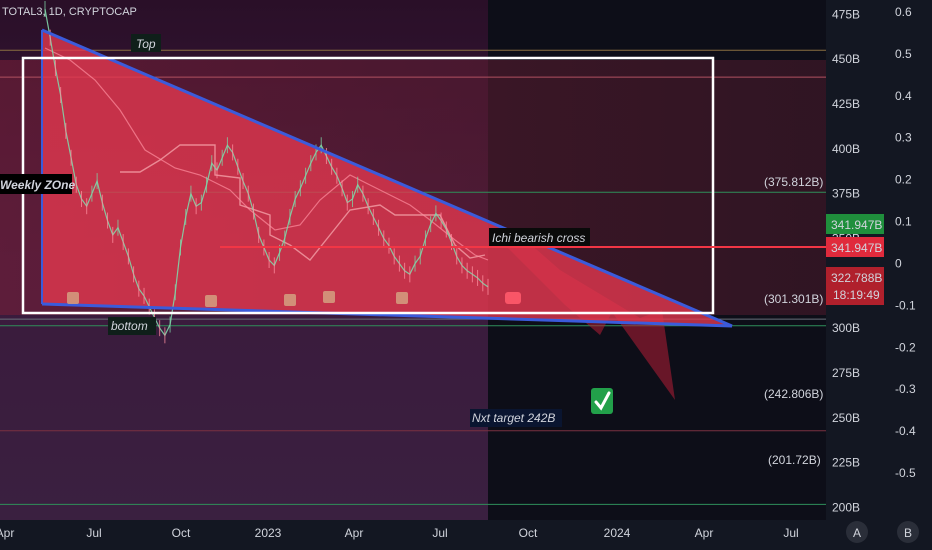 This screenshot has width=932, height=550. I want to click on y-tick-label: 225B, so click(846, 463).